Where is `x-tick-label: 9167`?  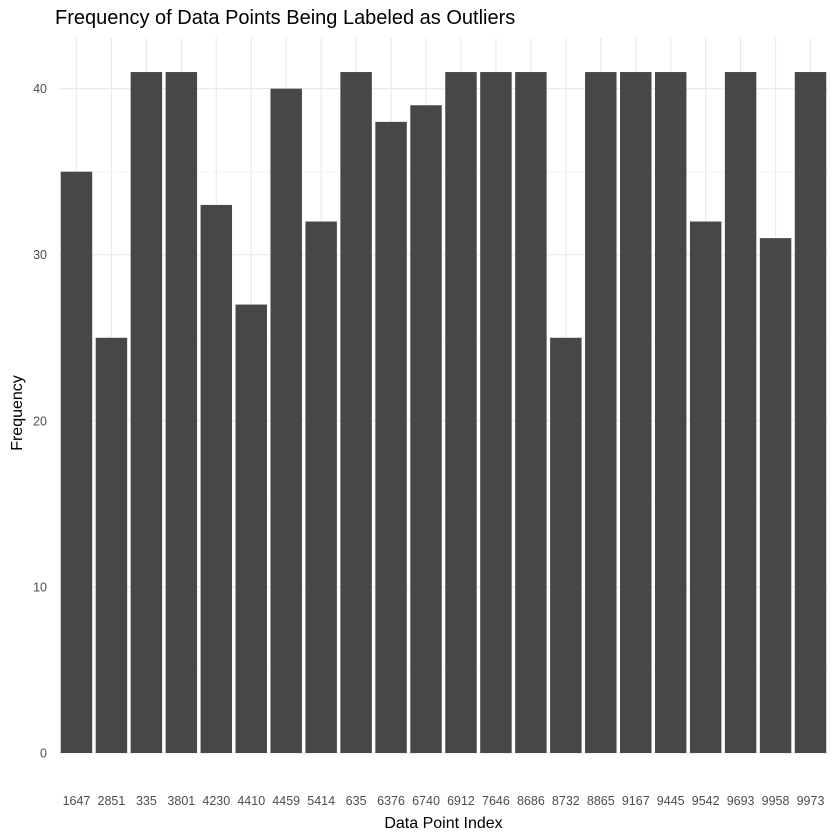
x-tick-label: 9167 is located at coordinates (636, 801).